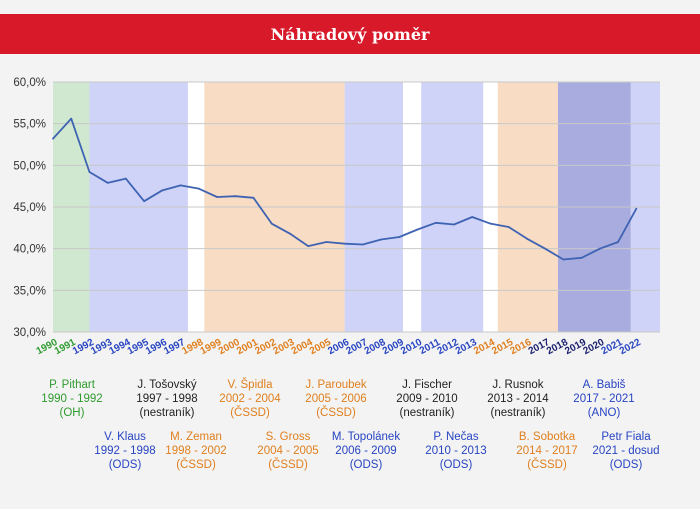 The width and height of the screenshot is (700, 509). I want to click on legend-line-l1: J. Fischer, so click(427, 385).